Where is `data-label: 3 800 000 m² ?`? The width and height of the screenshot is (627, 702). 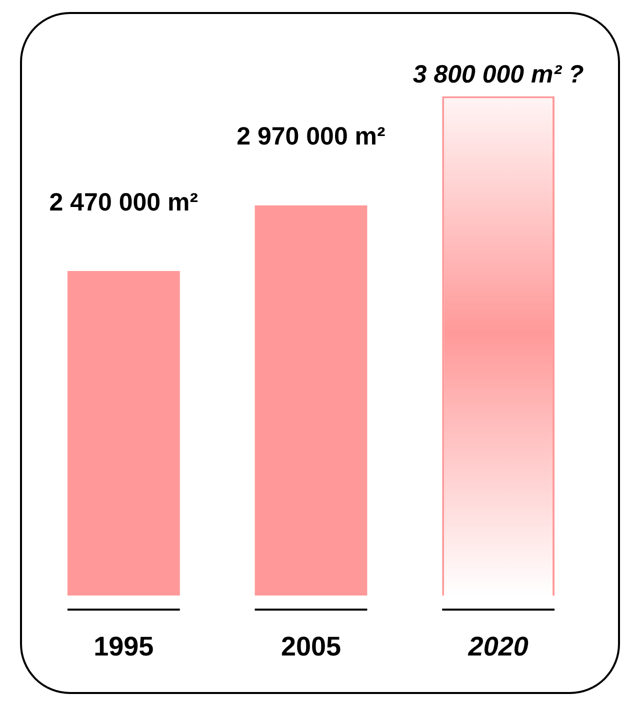 data-label: 3 800 000 m² ? is located at coordinates (498, 74).